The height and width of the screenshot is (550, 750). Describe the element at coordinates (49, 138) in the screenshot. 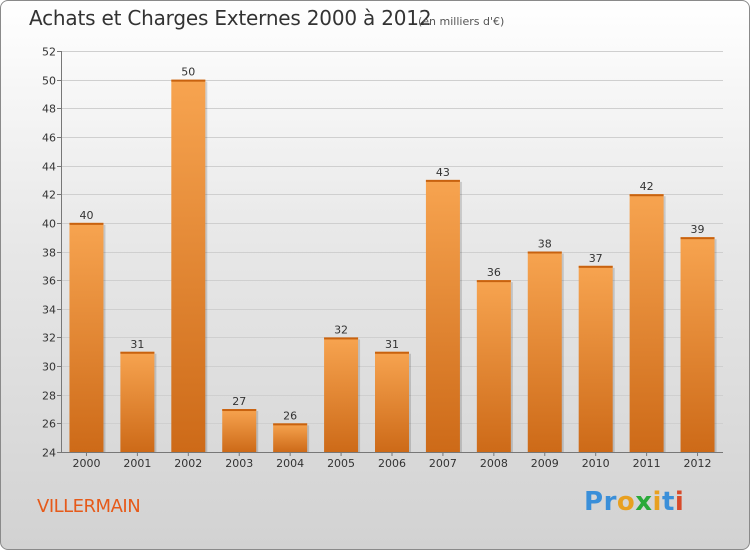

I see `y-tick-label: 46` at that location.